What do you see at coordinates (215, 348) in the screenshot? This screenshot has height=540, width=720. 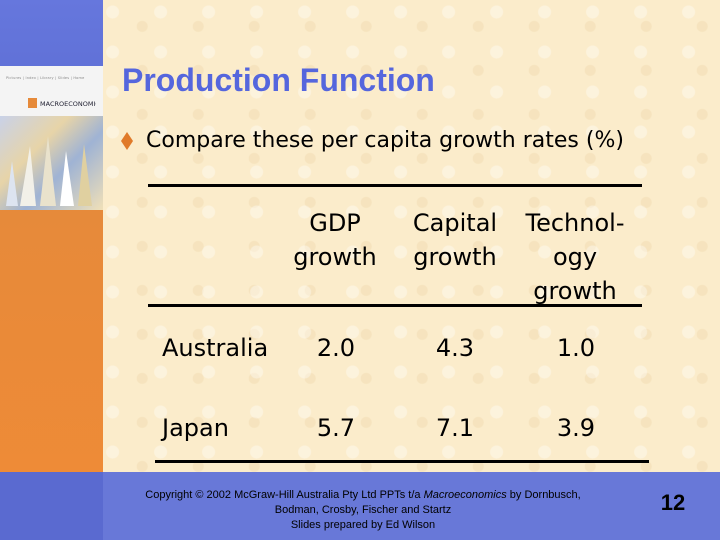 I see `row-label-australia: Australia` at bounding box center [215, 348].